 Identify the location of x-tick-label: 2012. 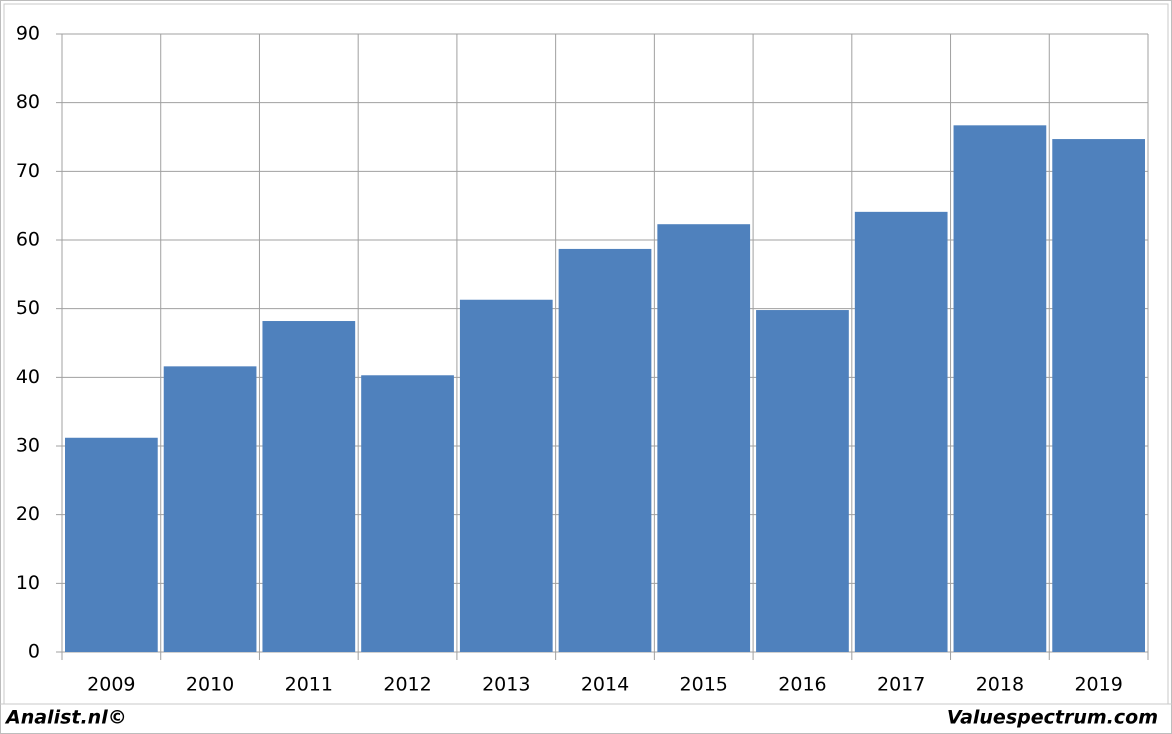
(407, 685).